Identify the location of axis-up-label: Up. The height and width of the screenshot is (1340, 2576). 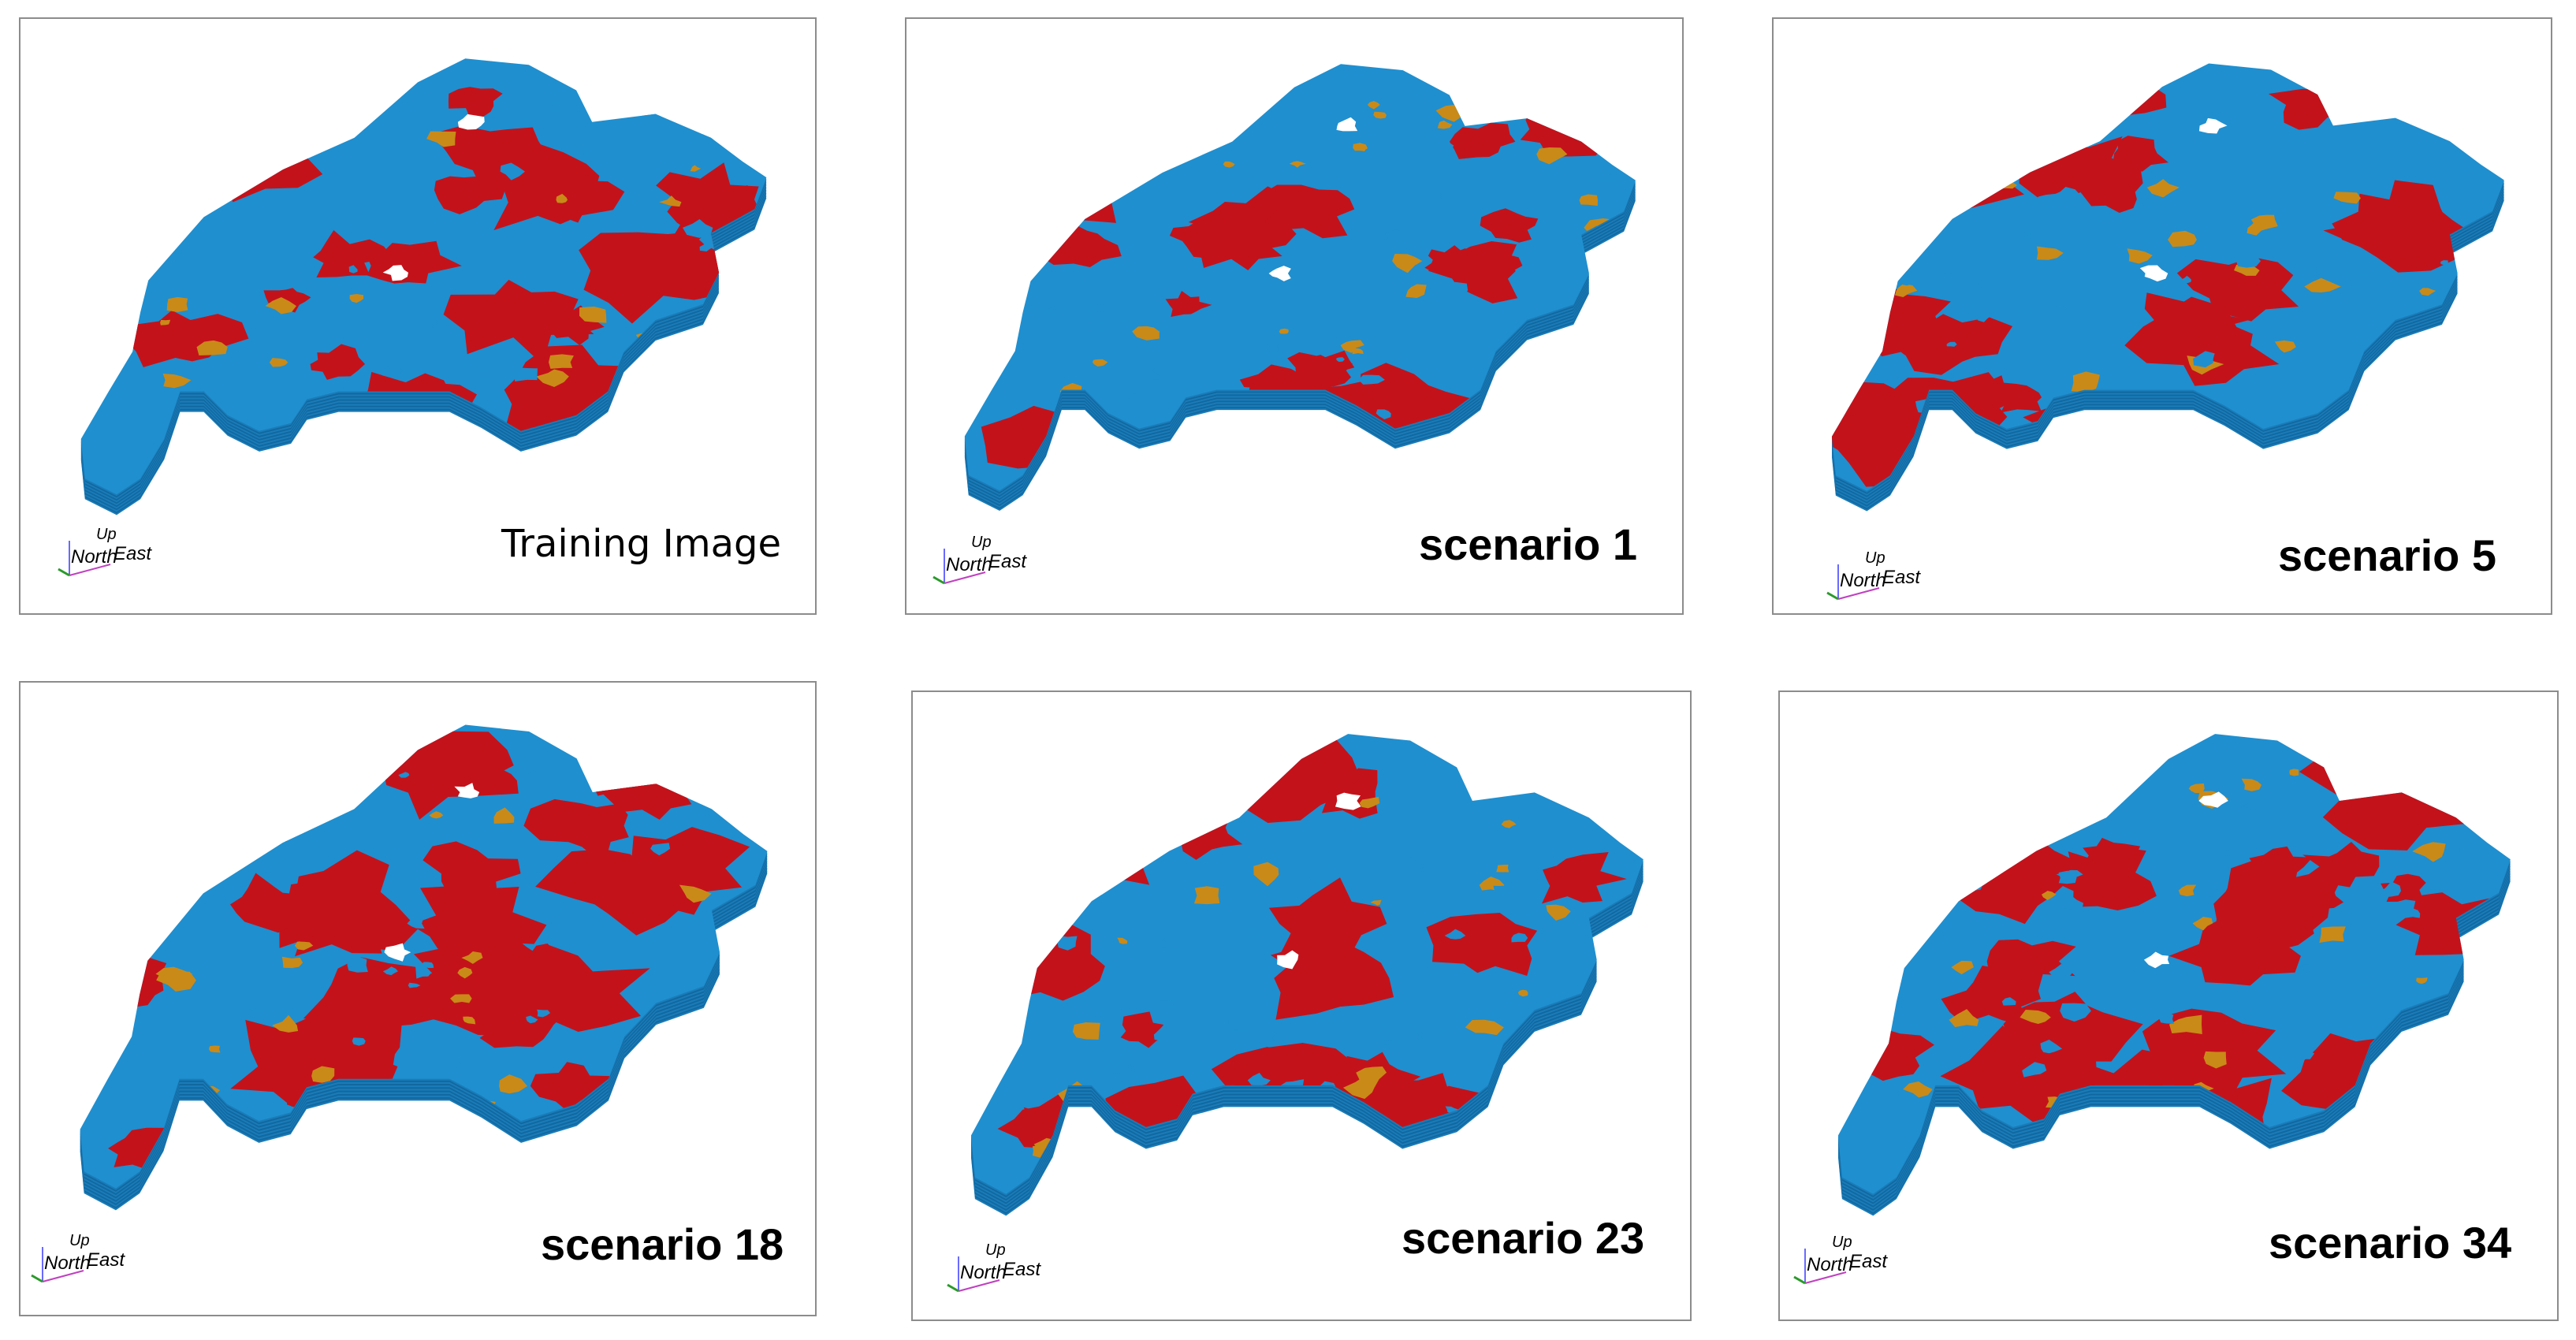
(995, 1250).